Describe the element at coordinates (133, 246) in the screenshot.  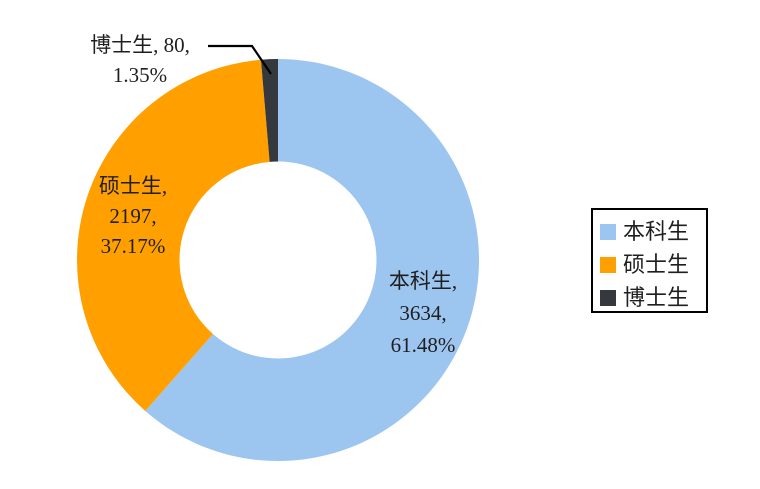
I see `label-master-line3: 37.17%` at that location.